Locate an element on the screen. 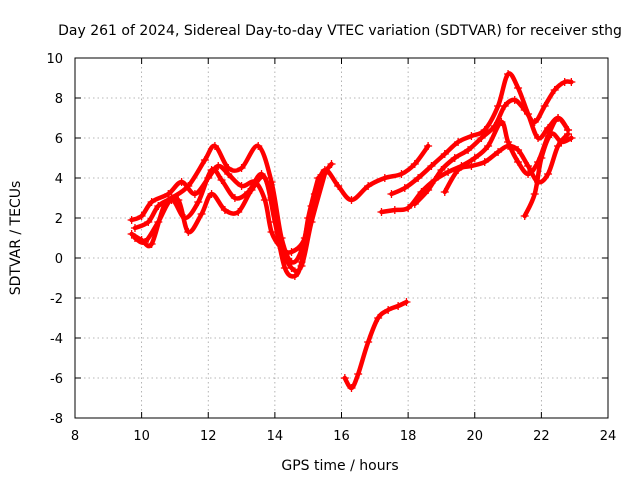 This screenshot has height=480, width=640. y-tick-label: -4 is located at coordinates (56, 339).